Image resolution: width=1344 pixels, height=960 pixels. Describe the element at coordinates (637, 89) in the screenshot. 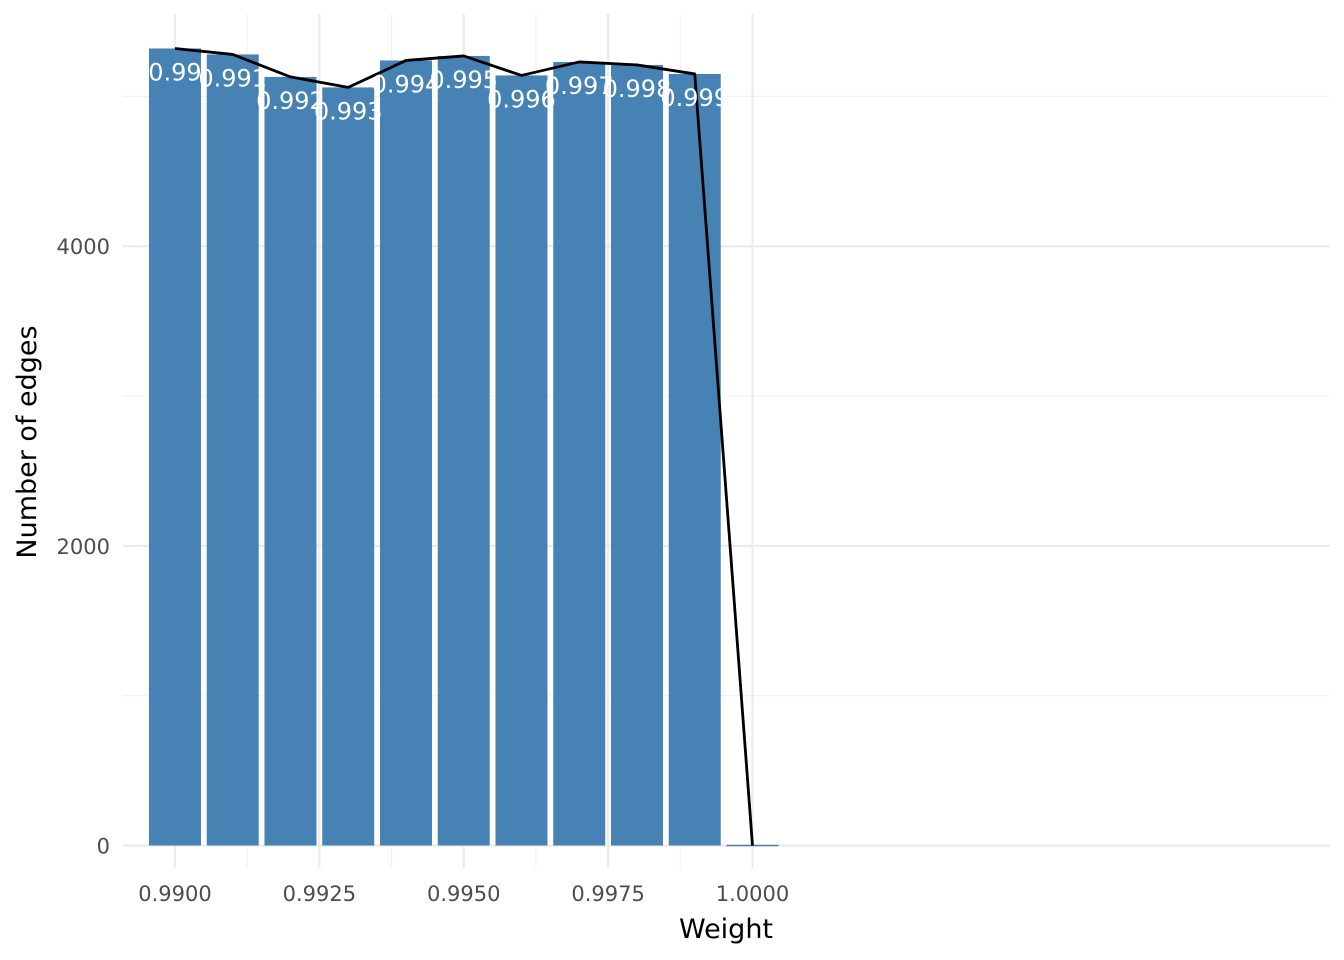

I see `bar-value-label: 0.998` at that location.